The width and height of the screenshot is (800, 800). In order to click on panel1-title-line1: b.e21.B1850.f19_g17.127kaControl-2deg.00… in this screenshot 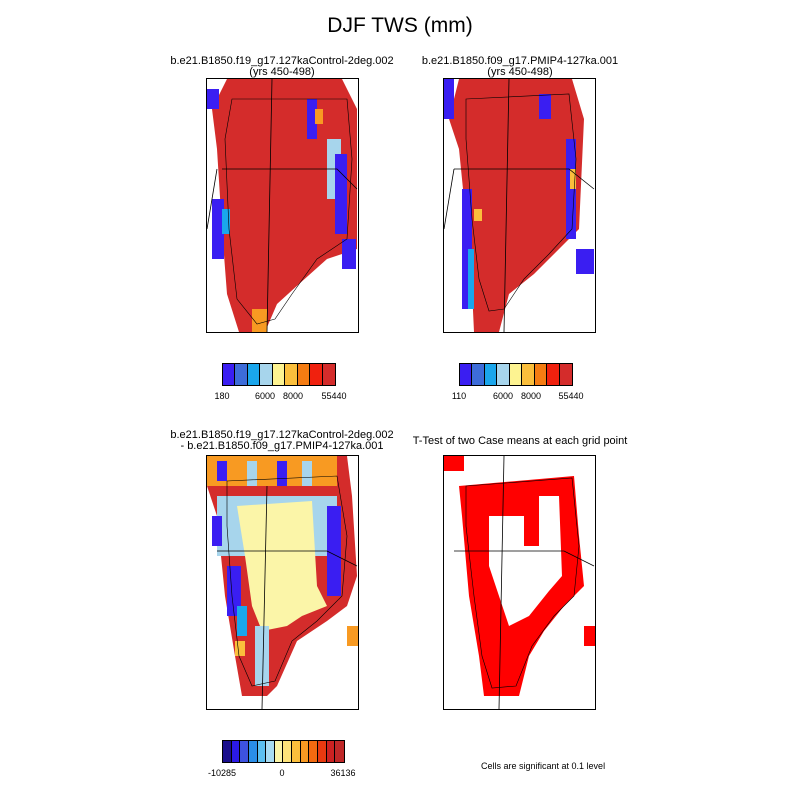, I will do `click(282, 61)`.